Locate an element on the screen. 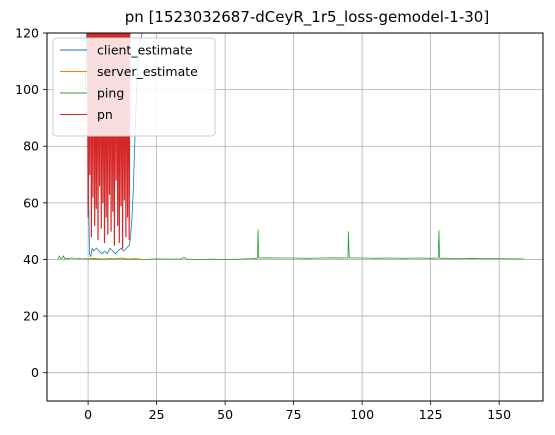 The width and height of the screenshot is (555, 435). x-tick-label: 25 is located at coordinates (157, 414).